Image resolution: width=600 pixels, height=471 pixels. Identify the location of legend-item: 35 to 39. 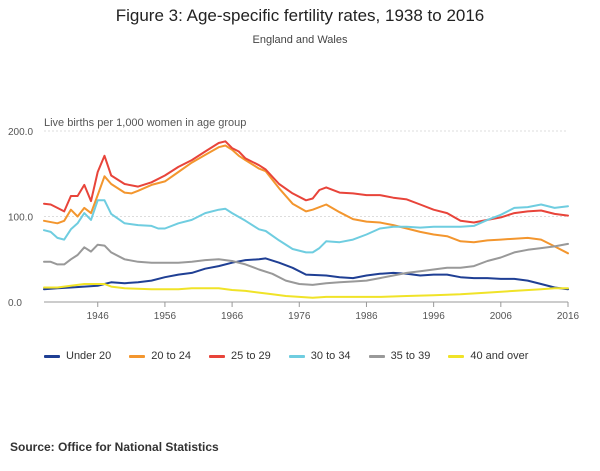
(399, 356).